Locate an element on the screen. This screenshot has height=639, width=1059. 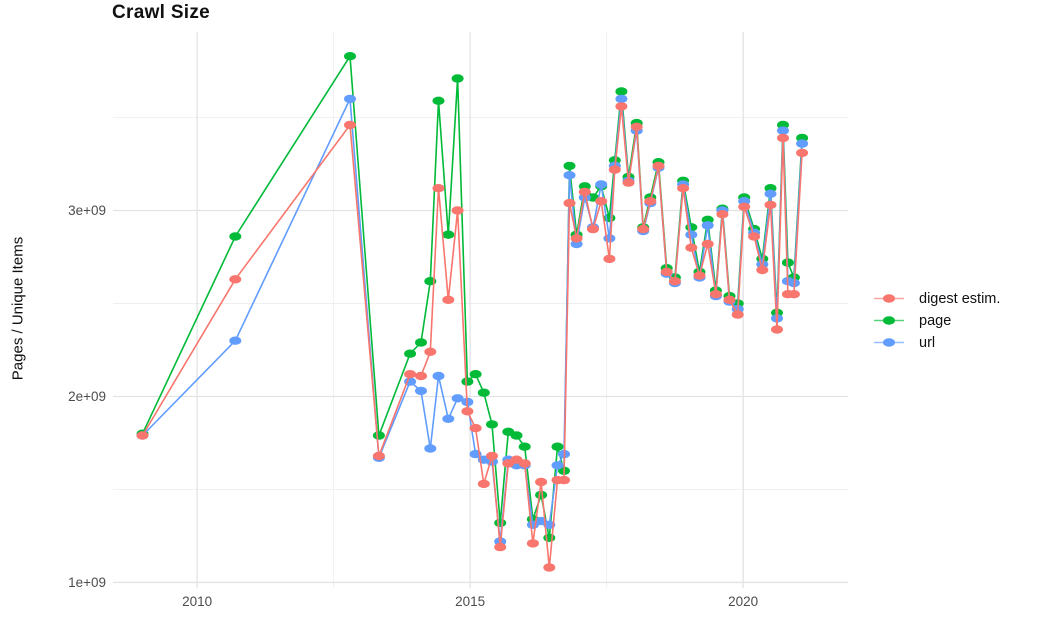
legend-label: page is located at coordinates (935, 320).